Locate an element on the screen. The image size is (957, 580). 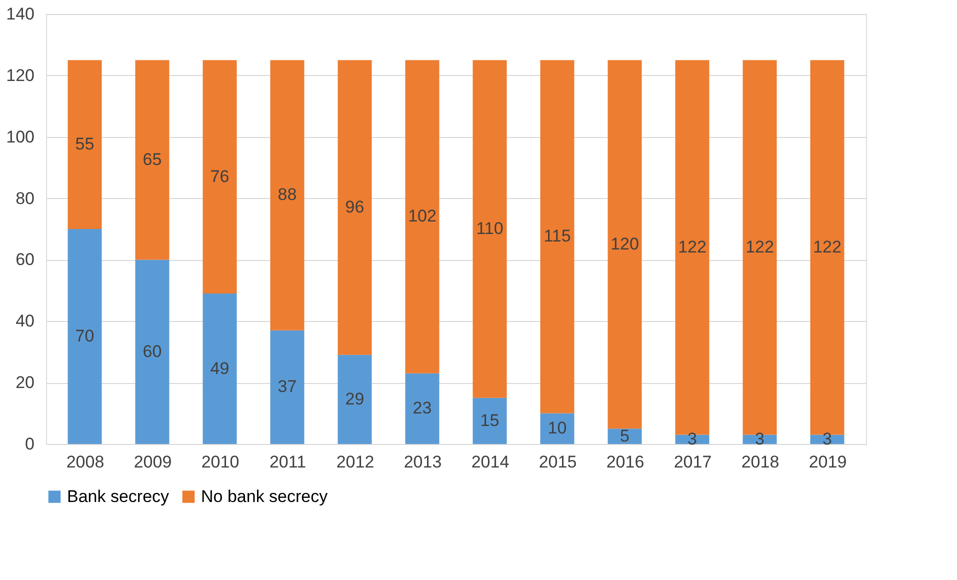
y-tick-label: 60 is located at coordinates (25, 260).